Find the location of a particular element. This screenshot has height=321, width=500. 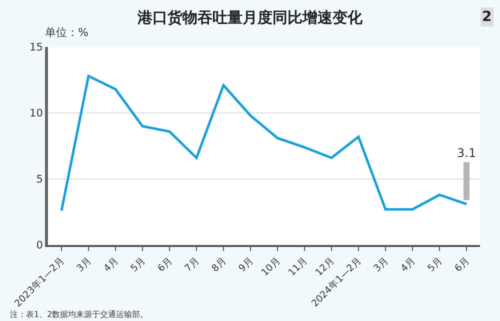

y-tick-label: 5 is located at coordinates (39, 180).